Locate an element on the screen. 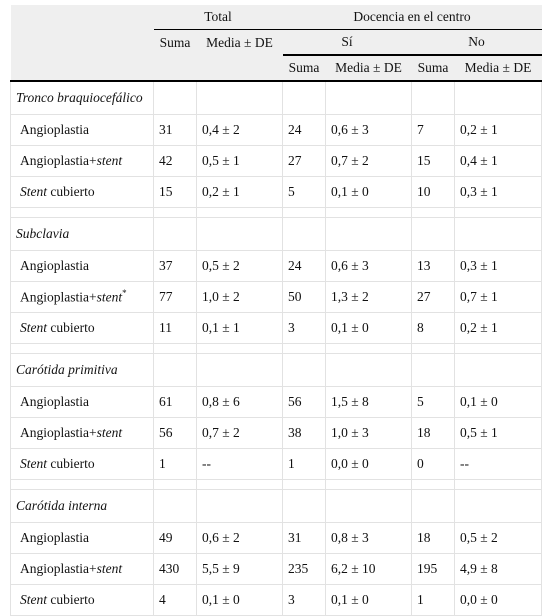 The width and height of the screenshot is (551, 616). value-cell: 0 is located at coordinates (433, 464).